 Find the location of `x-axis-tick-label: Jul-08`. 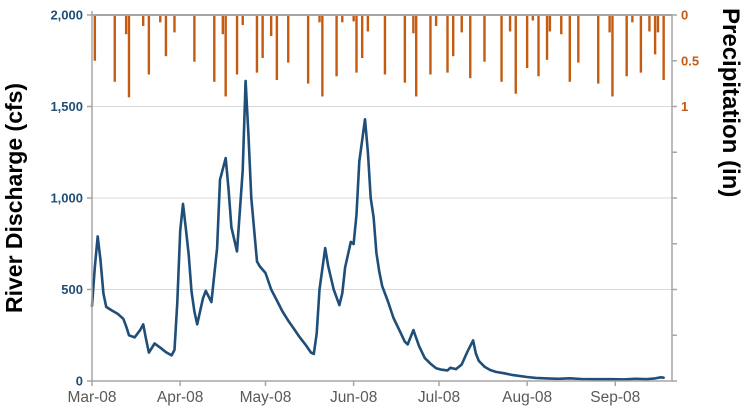

x-axis-tick-label: Jul-08 is located at coordinates (439, 397).